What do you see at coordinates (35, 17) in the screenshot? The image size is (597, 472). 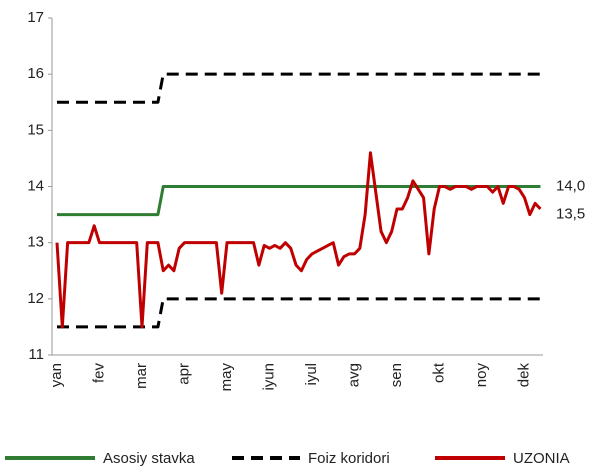 I see `y-tick-label: 17` at bounding box center [35, 17].